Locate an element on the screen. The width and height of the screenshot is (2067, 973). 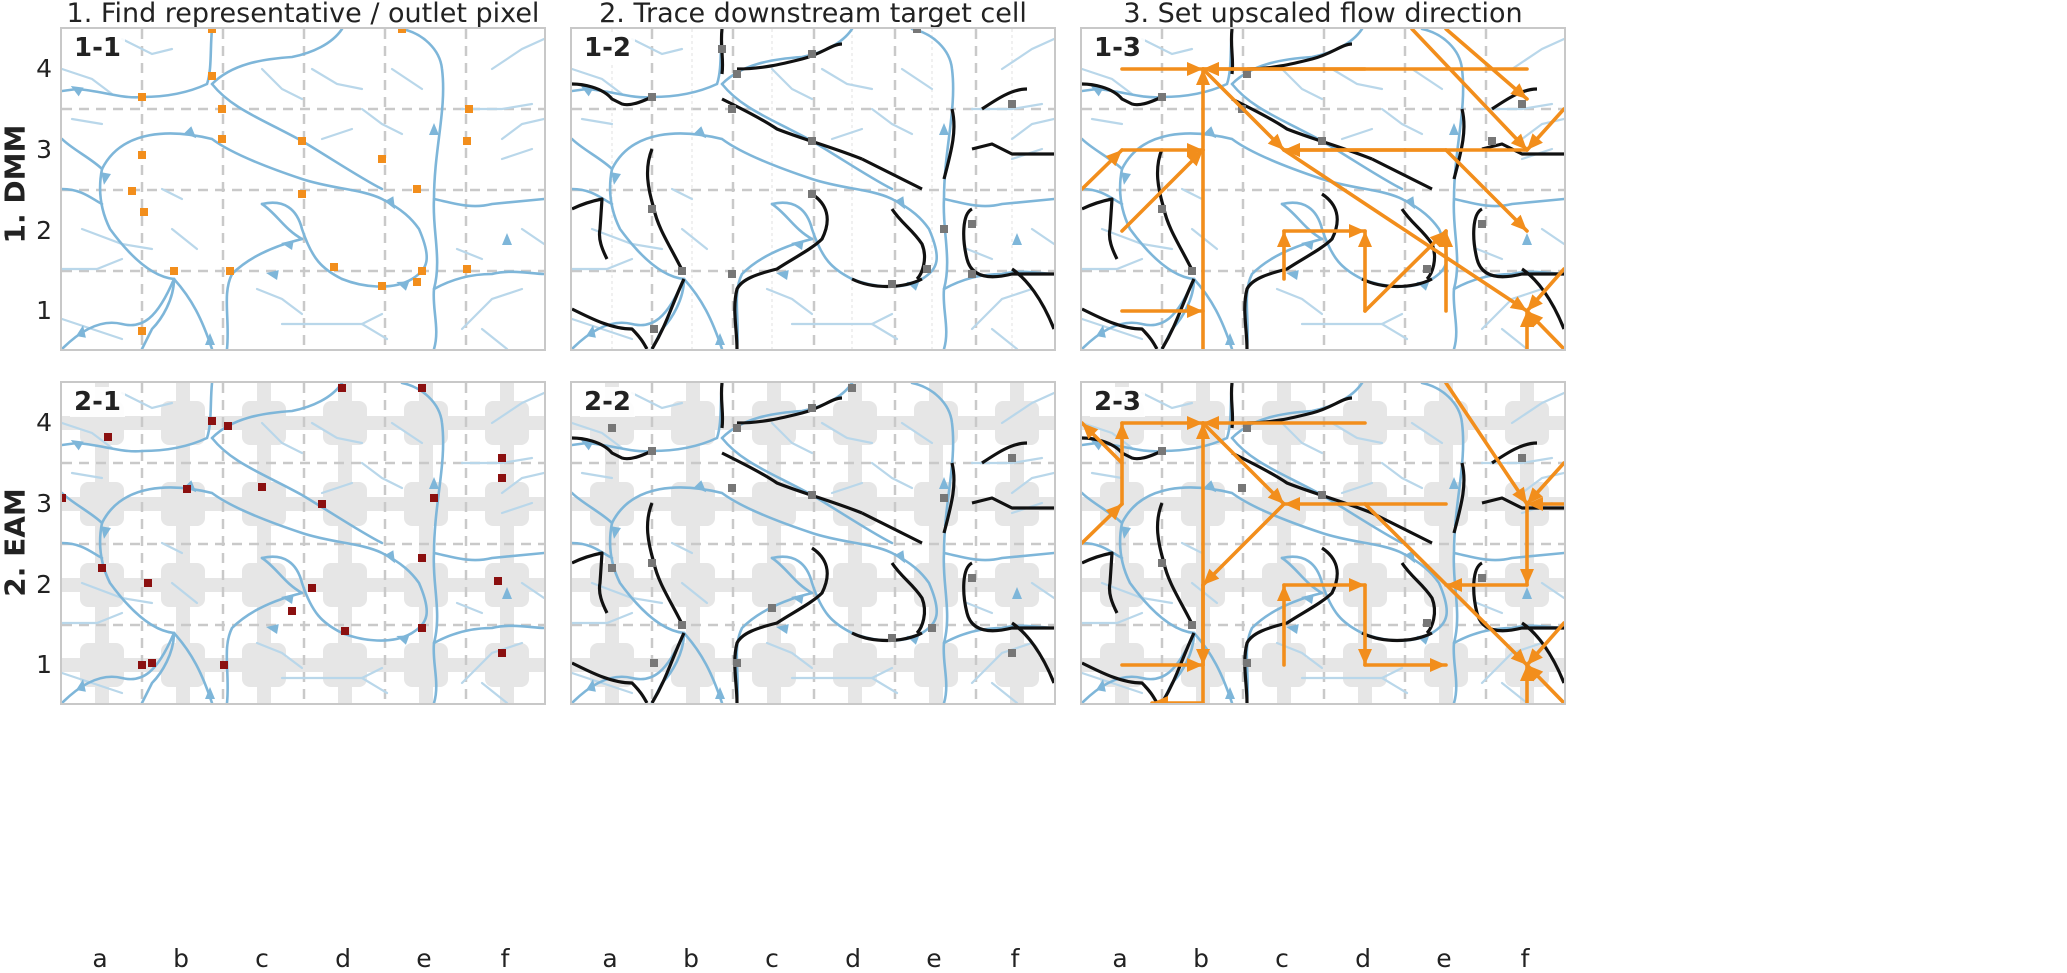
panel-1-1-canvas is located at coordinates (303, 189).